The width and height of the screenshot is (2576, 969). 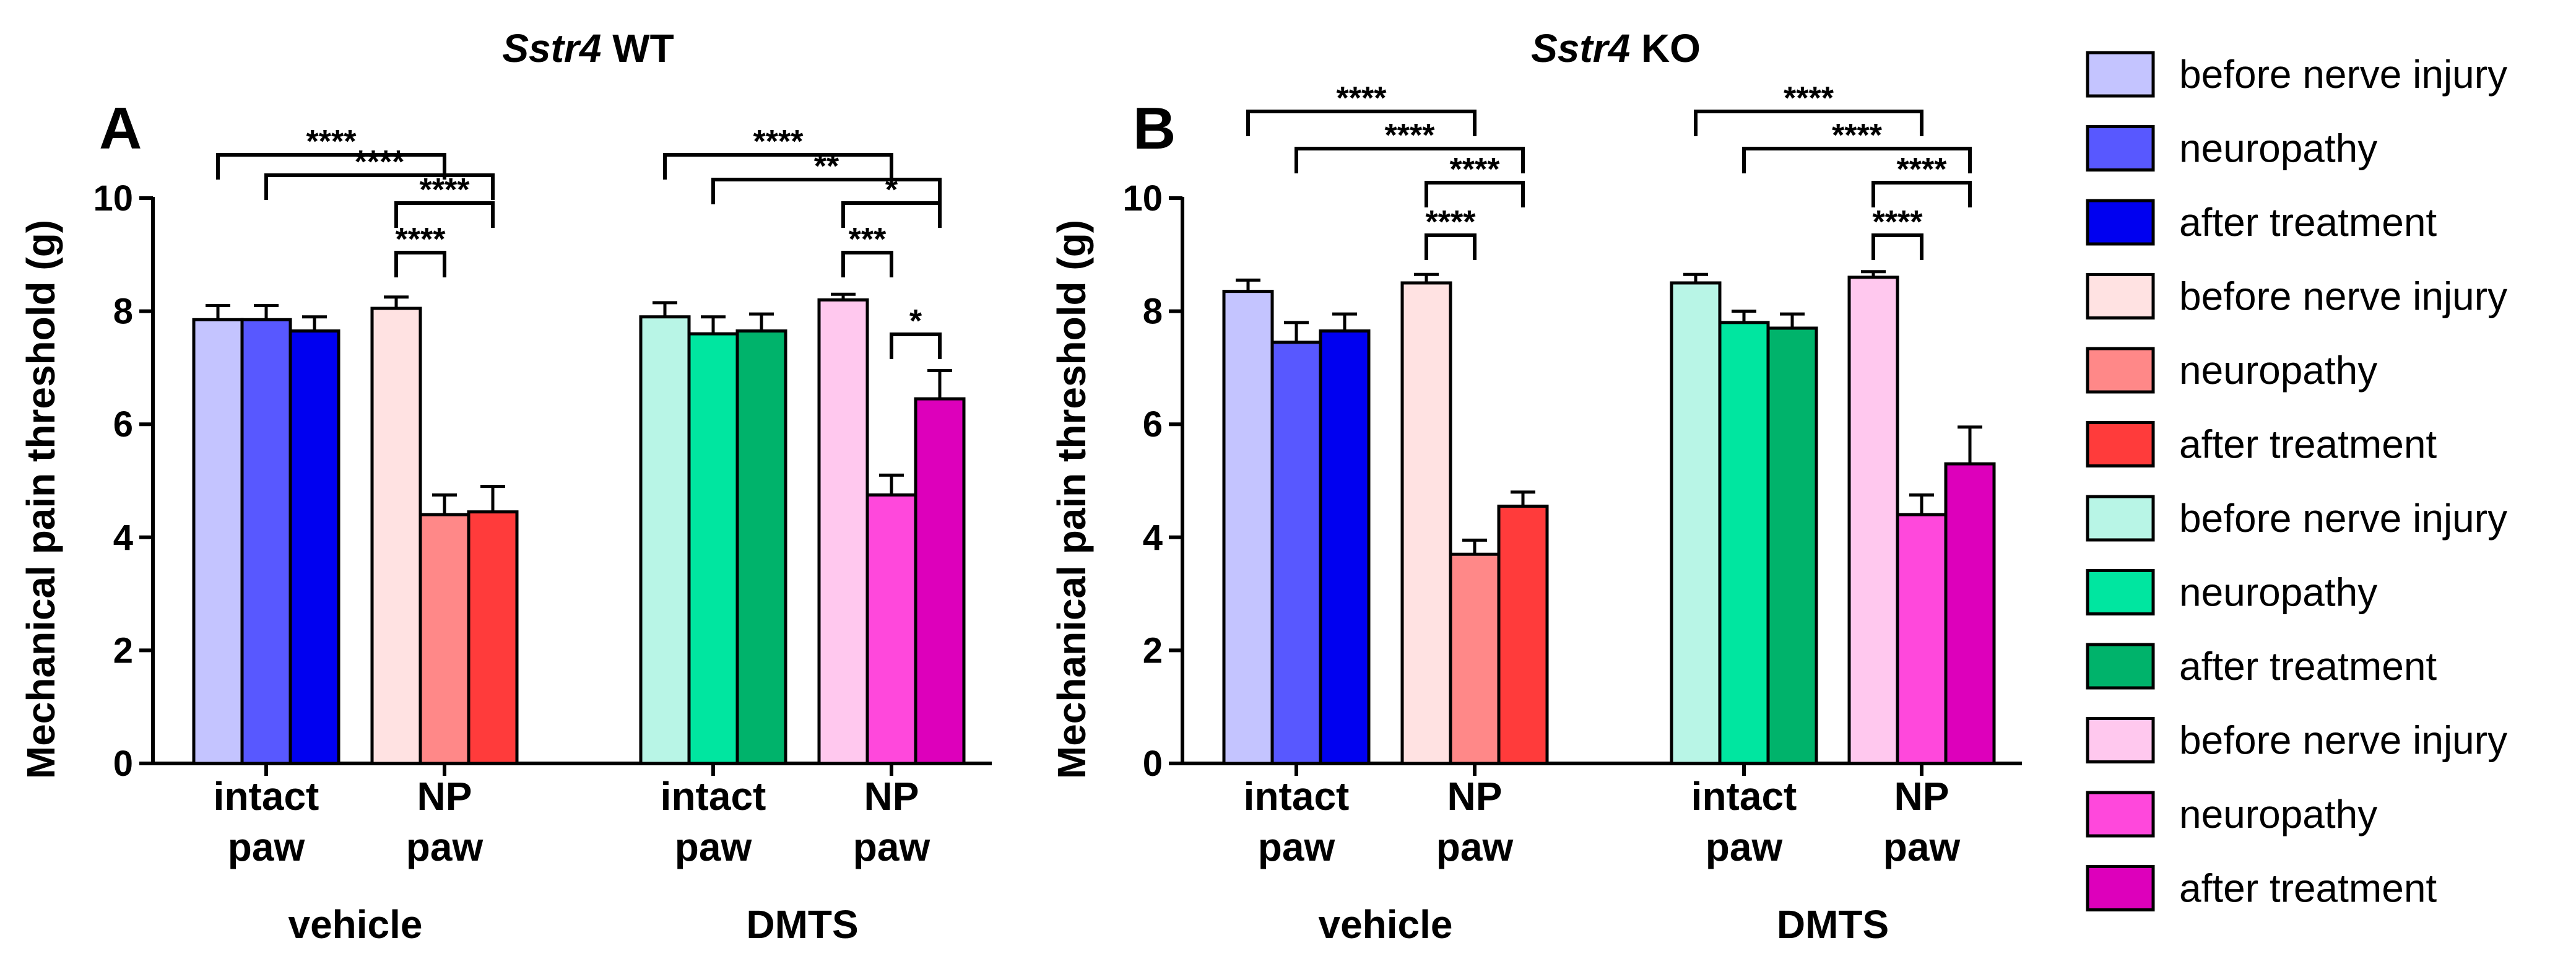 I want to click on y-tick-label: 6, so click(x=123, y=424).